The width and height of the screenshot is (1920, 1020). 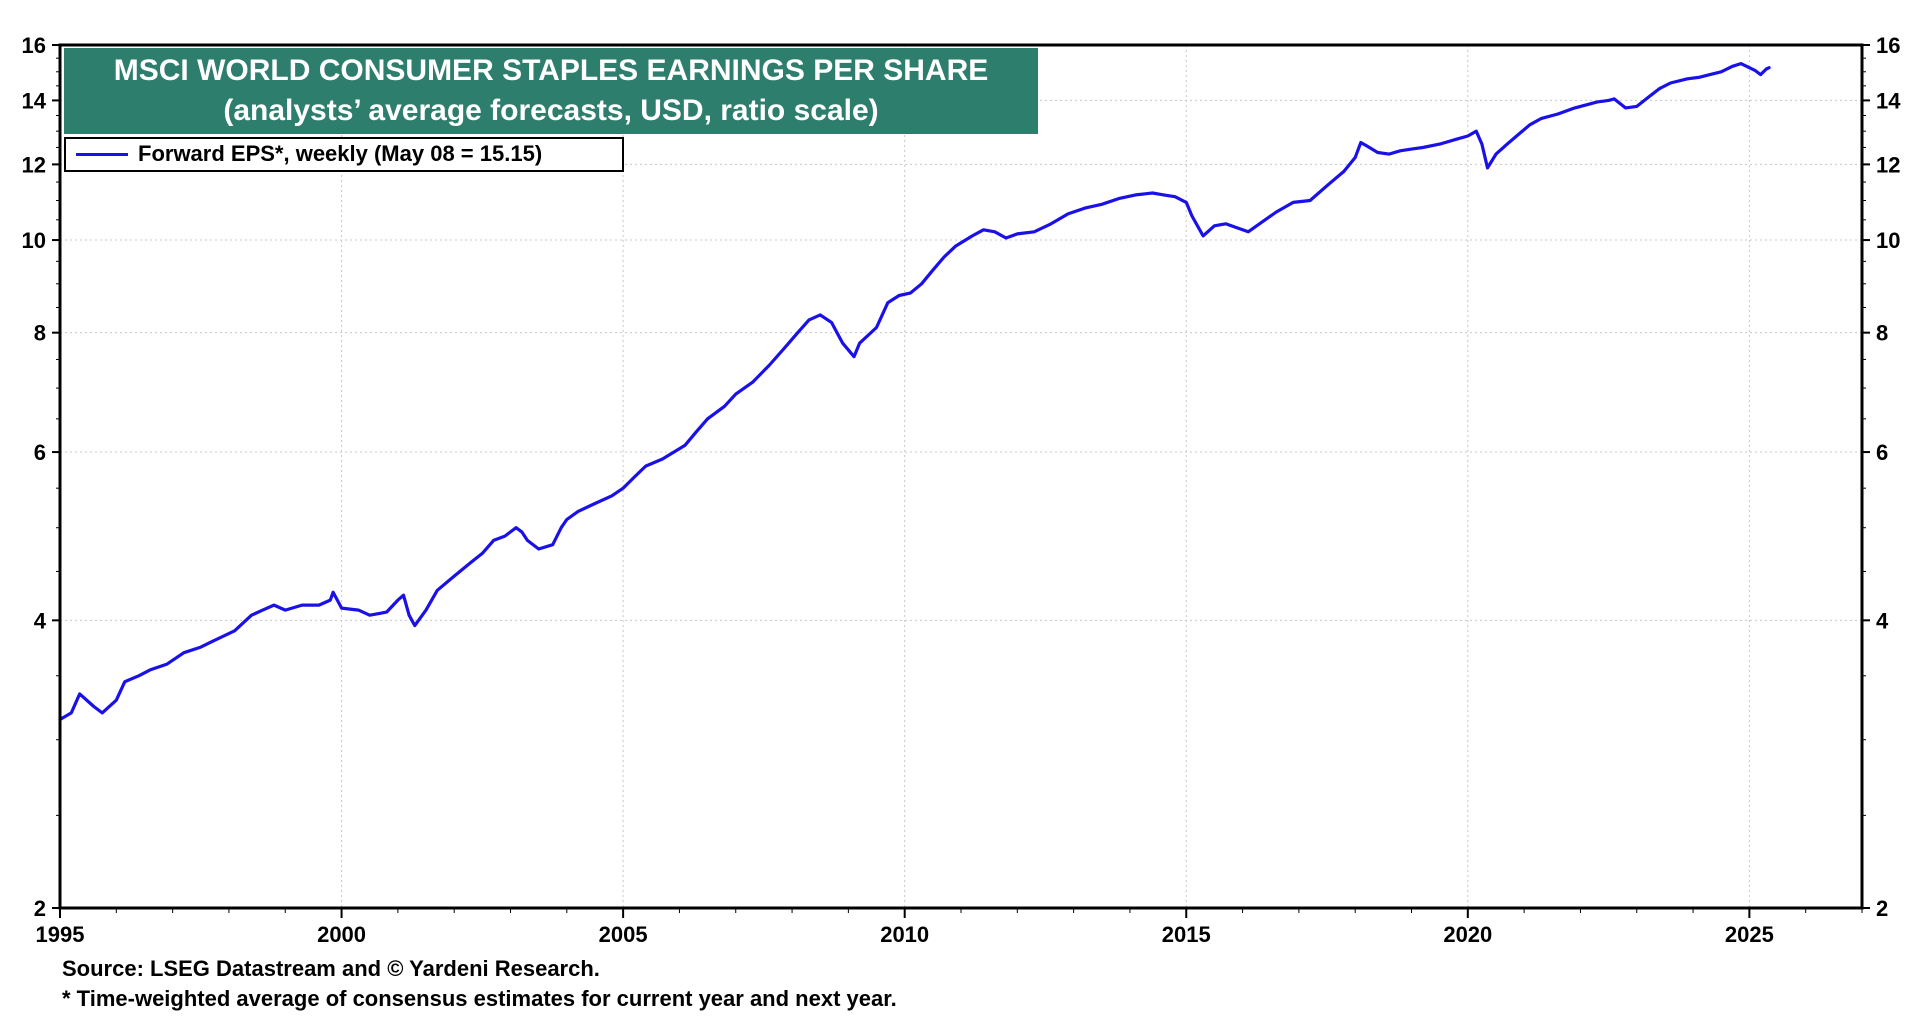 What do you see at coordinates (1882, 333) in the screenshot?
I see `y-tick-right-8: 8` at bounding box center [1882, 333].